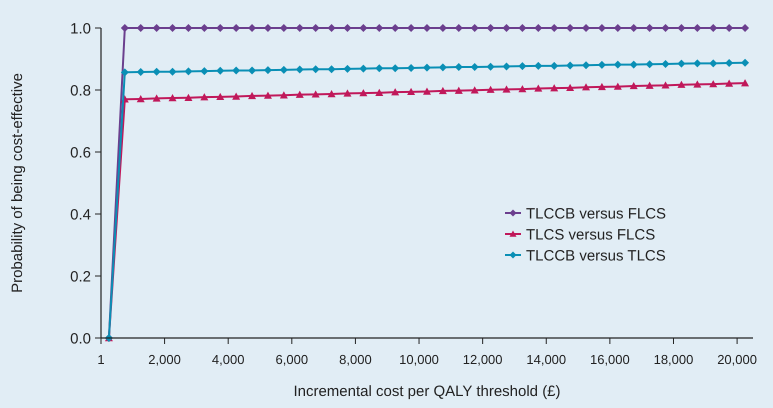 The image size is (773, 408). I want to click on legend-label: TLCS versus FLCS, so click(591, 235).